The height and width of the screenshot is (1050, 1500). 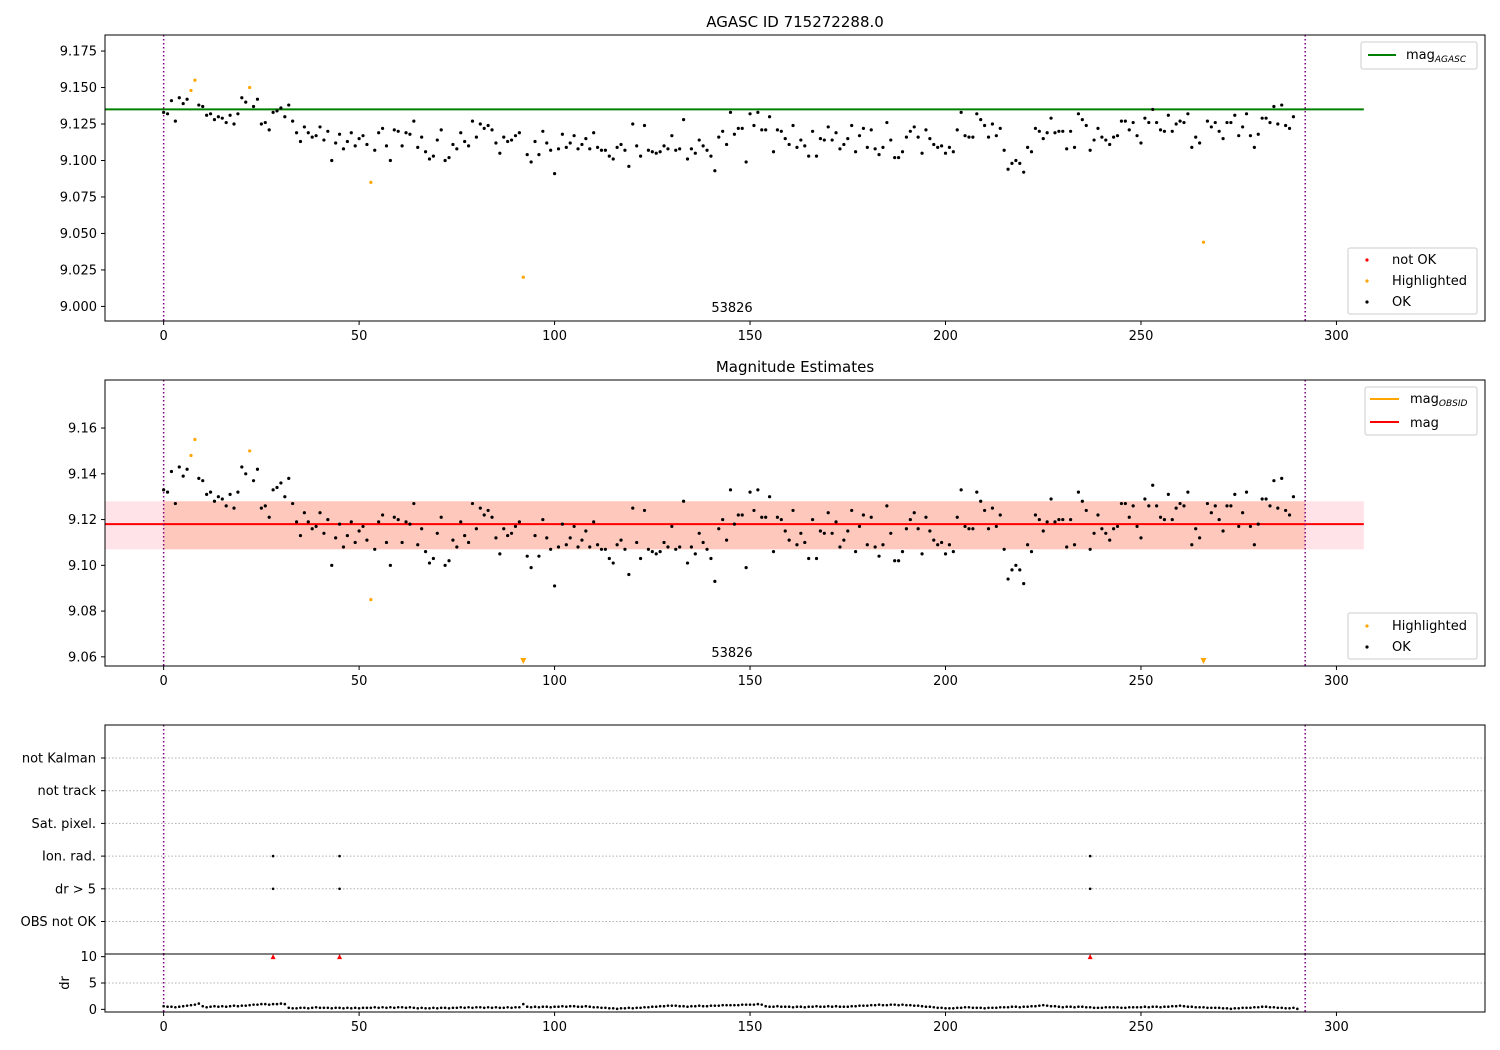 I want to click on flags-category-label-2: Sat. pixel., so click(x=64, y=824).